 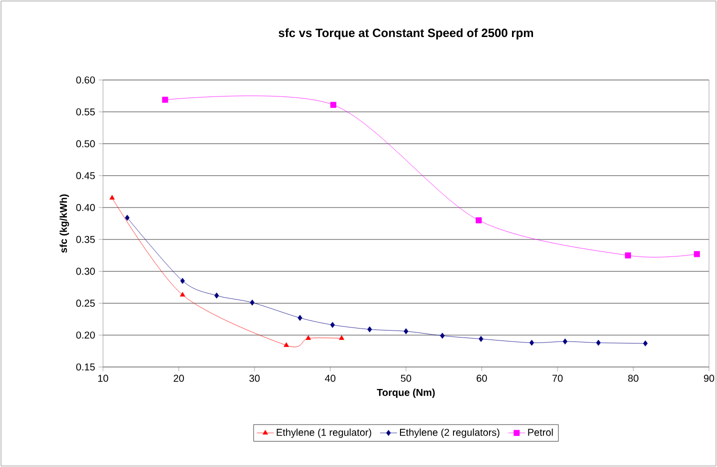 I want to click on y-tick-label: 0.20, so click(x=85, y=335).